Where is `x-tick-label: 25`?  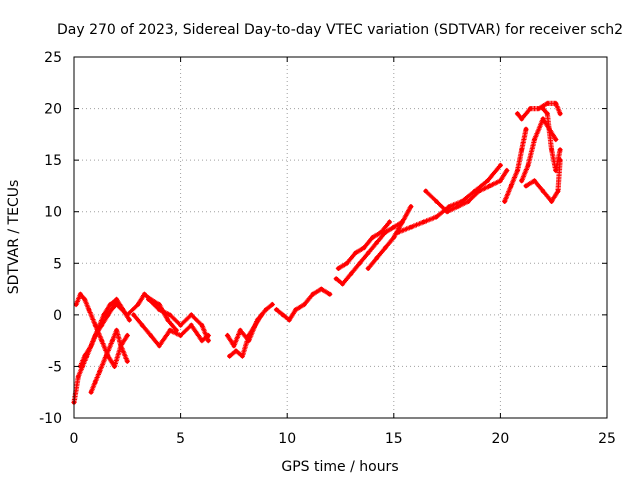
x-tick-label: 25 is located at coordinates (607, 439).